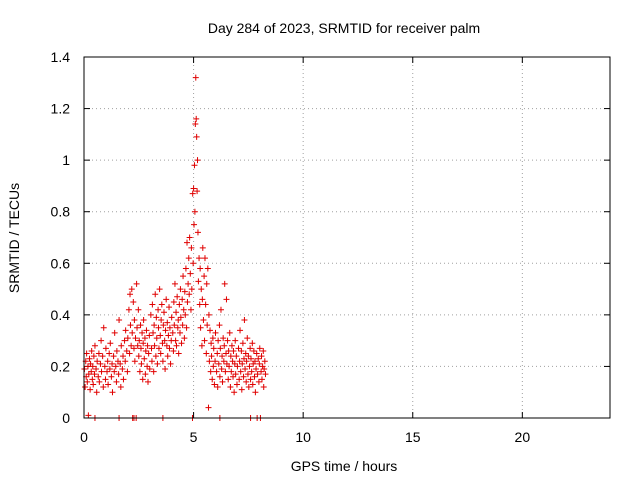  I want to click on y-tick-label: 0.2, so click(61, 366).